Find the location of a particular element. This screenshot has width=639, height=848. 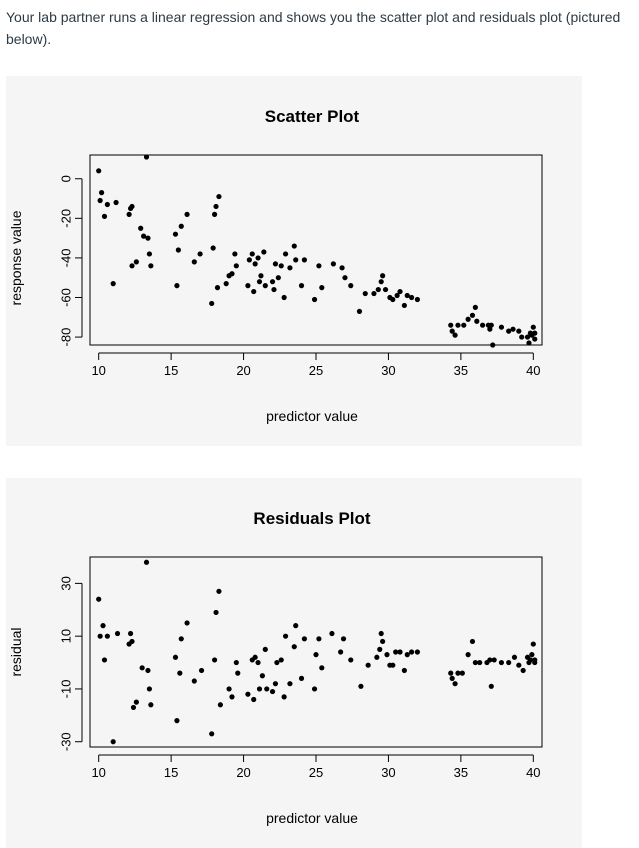

residuals-plot-x-tick-label: 25 is located at coordinates (316, 772).